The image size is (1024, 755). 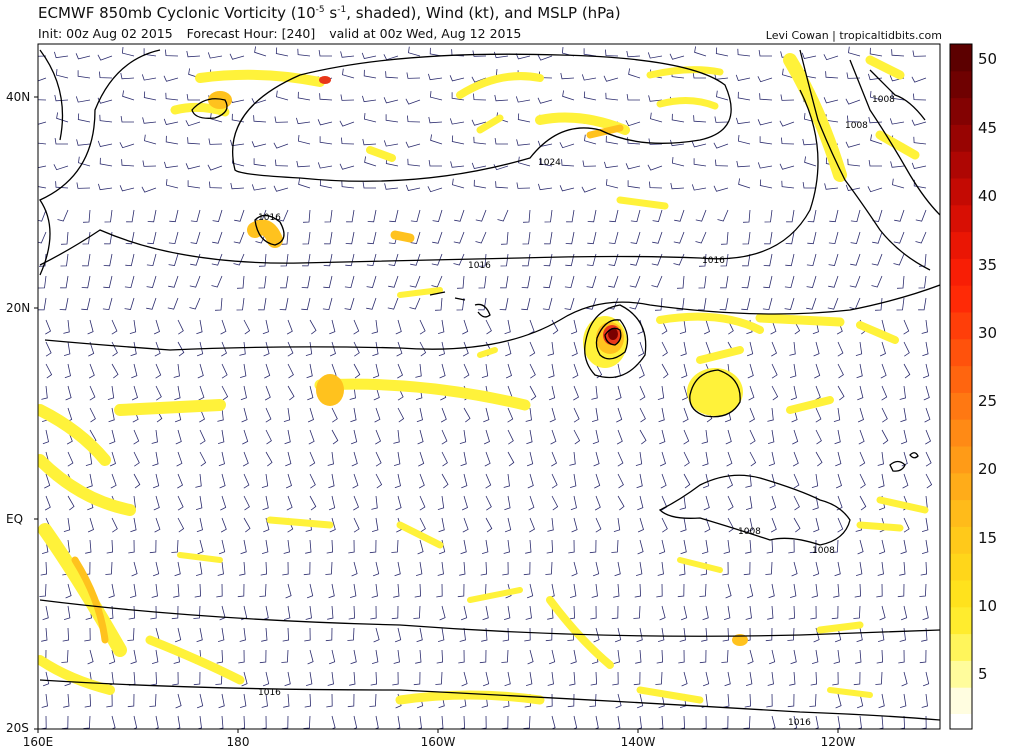 What do you see at coordinates (988, 265) in the screenshot?
I see `colorbar-label: 35` at bounding box center [988, 265].